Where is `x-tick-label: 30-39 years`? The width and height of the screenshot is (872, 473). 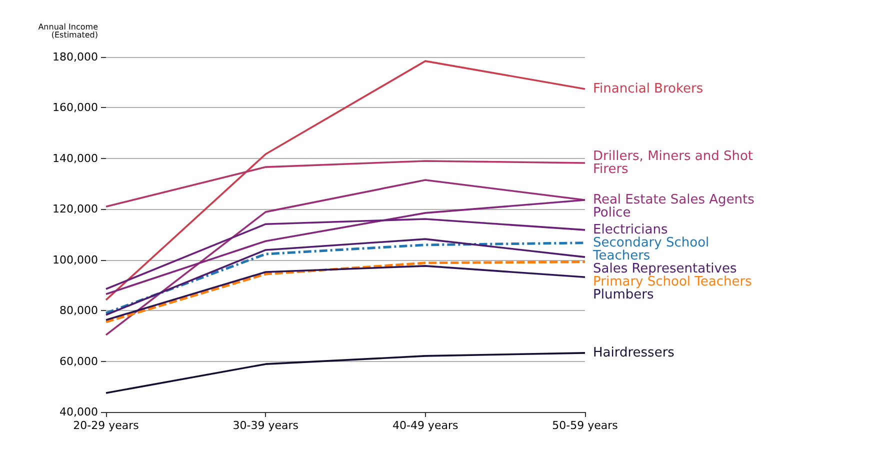 x-tick-label: 30-39 years is located at coordinates (265, 425).